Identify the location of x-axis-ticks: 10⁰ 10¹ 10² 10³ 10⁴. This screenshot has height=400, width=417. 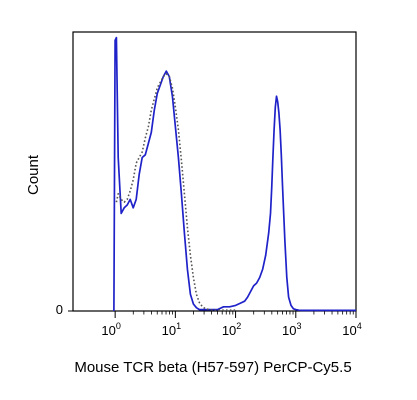
(231, 324).